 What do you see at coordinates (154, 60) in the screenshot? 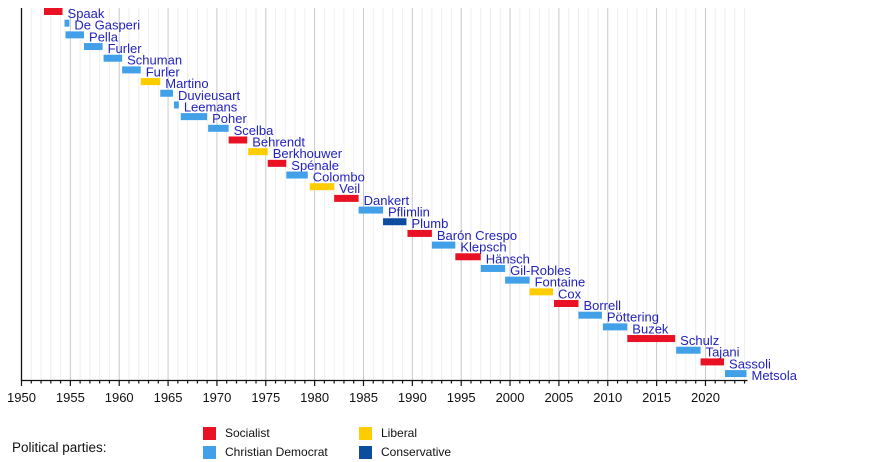
I see `president-name-label: Schuman` at bounding box center [154, 60].